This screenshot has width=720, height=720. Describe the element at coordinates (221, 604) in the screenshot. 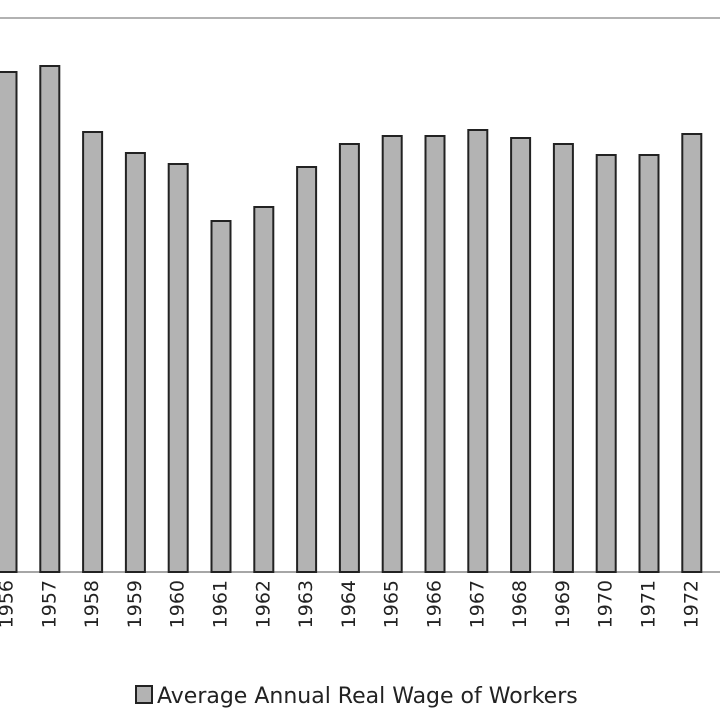

I see `x-tick-label: 1961` at that location.